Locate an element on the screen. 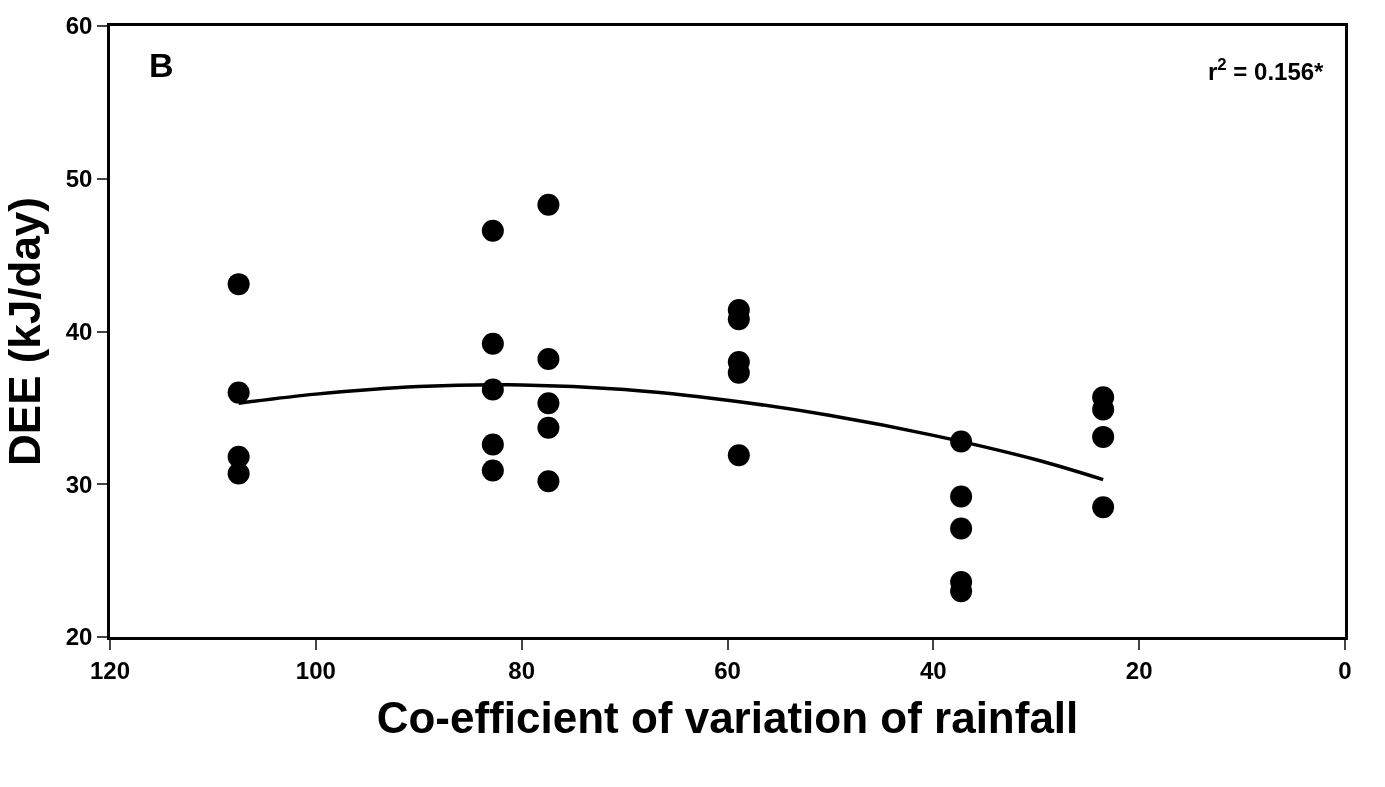 The height and width of the screenshot is (787, 1385). x-tick-label: 60 is located at coordinates (727, 670).